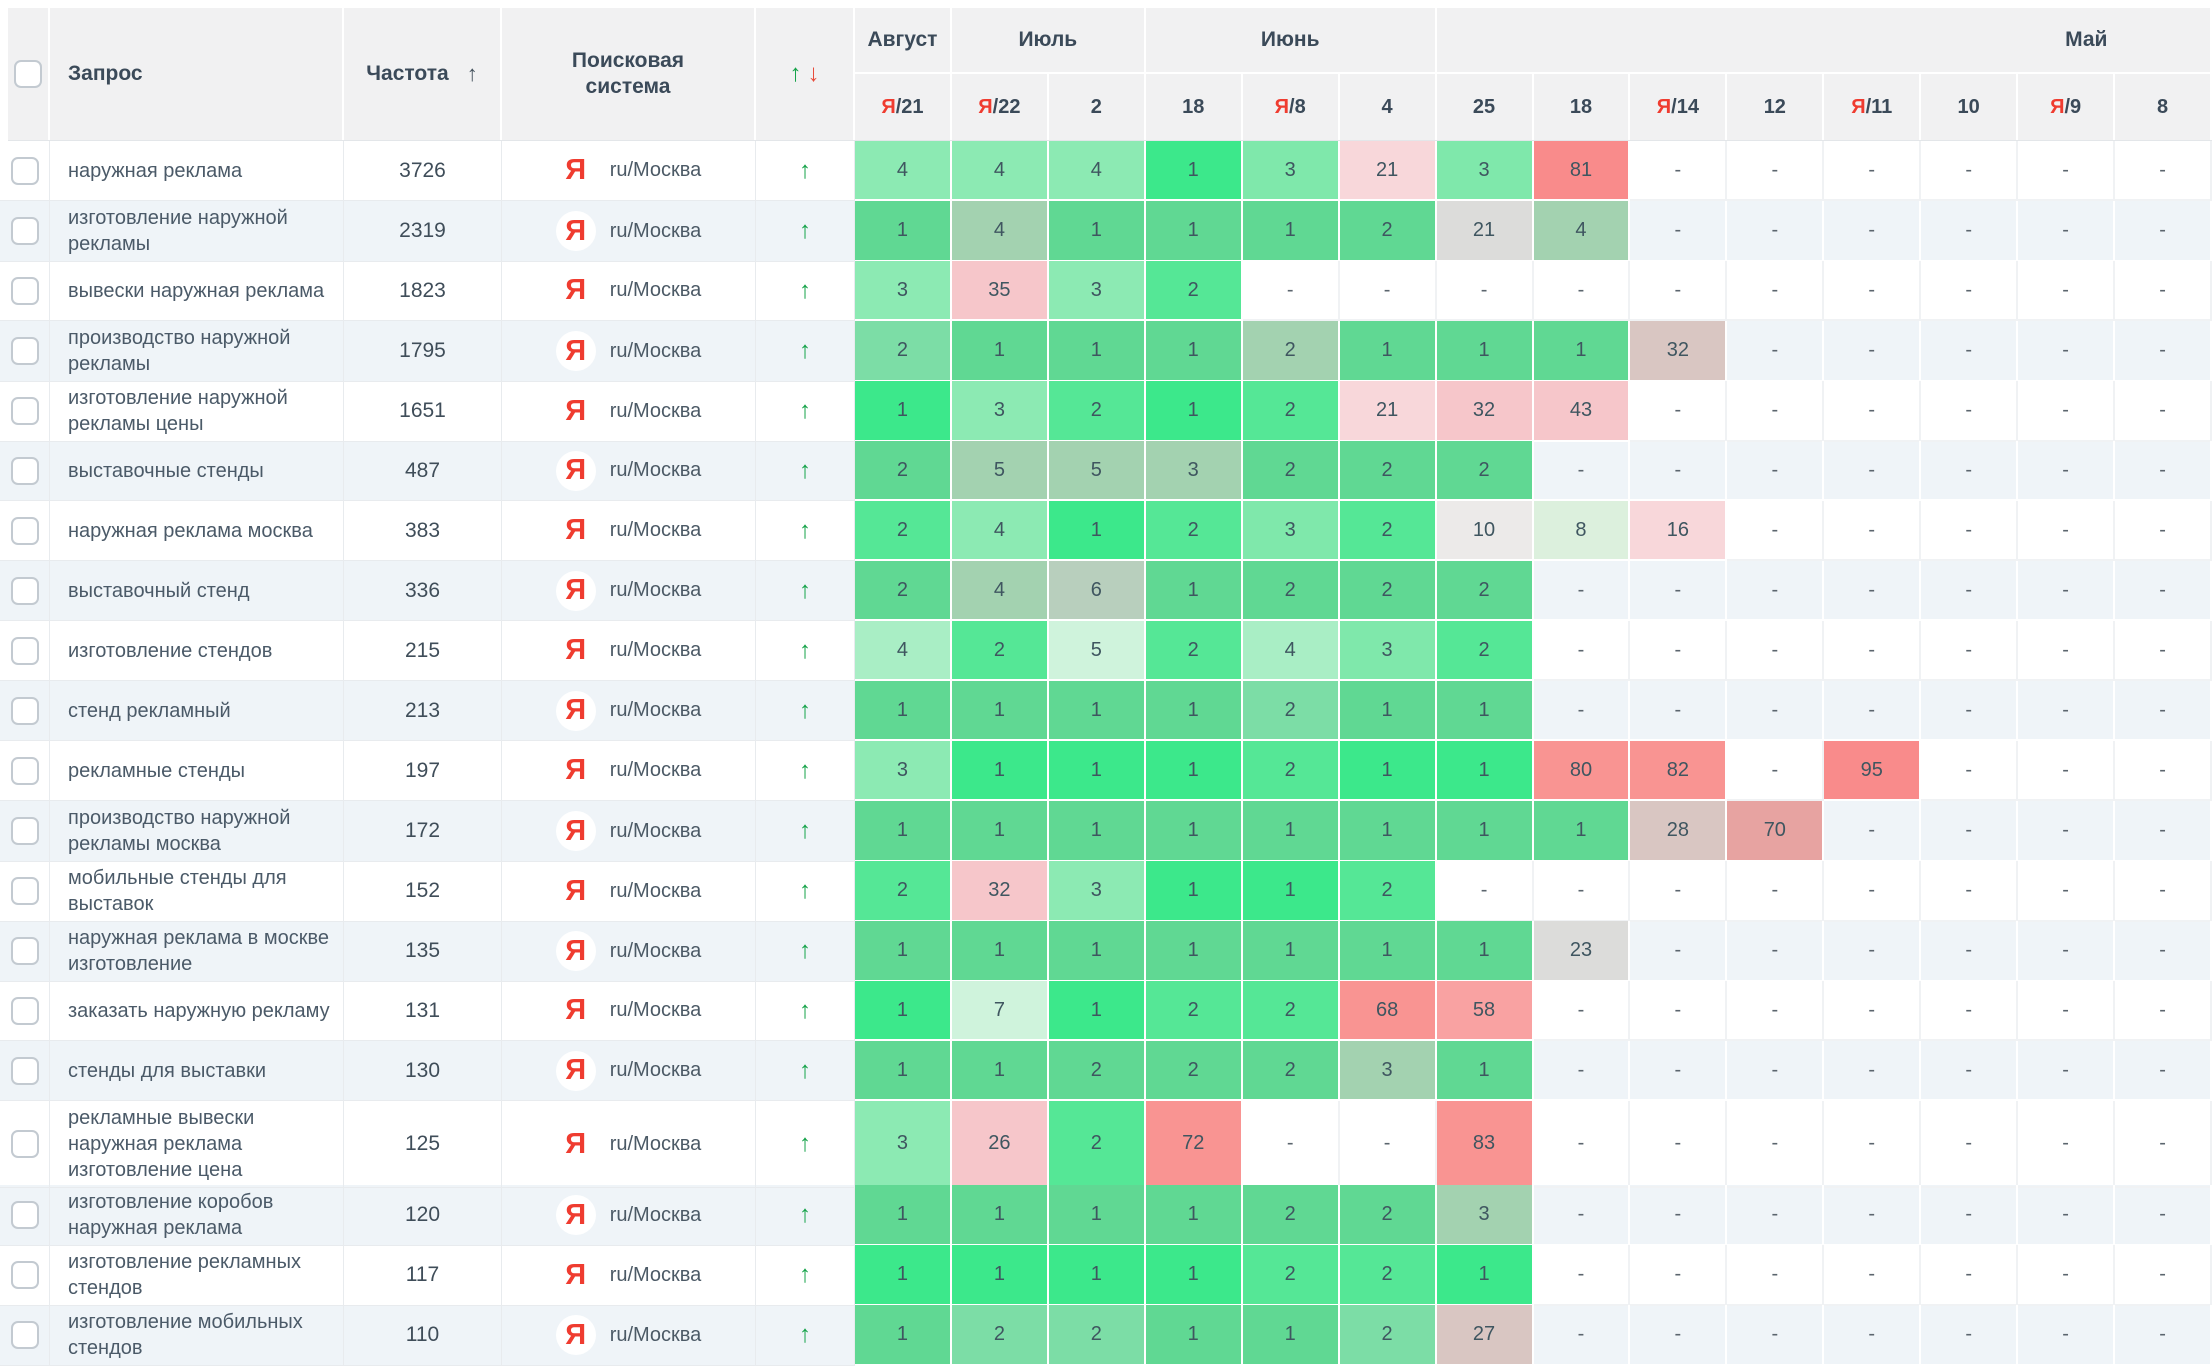  What do you see at coordinates (1485, 107) in the screenshot?
I see `day-header: 25` at bounding box center [1485, 107].